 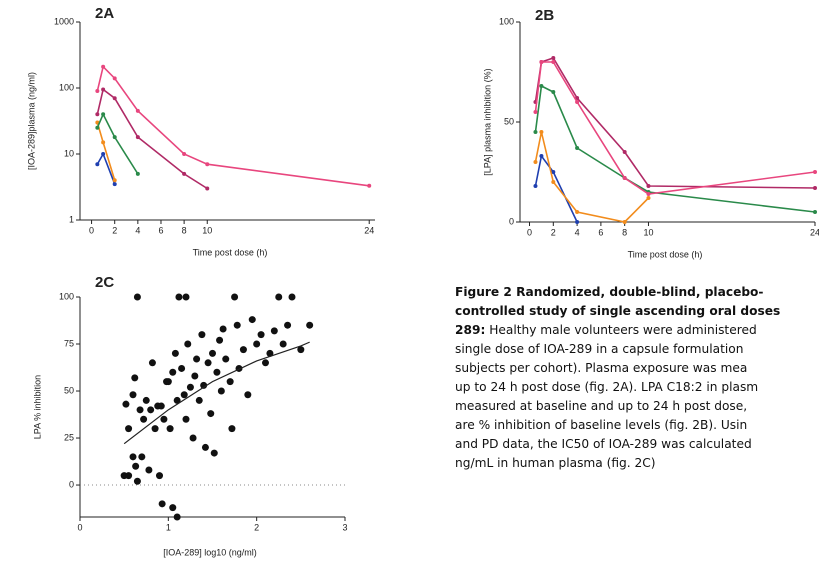 What do you see at coordinates (104, 13) in the screenshot?
I see `panel-title: 2A` at bounding box center [104, 13].